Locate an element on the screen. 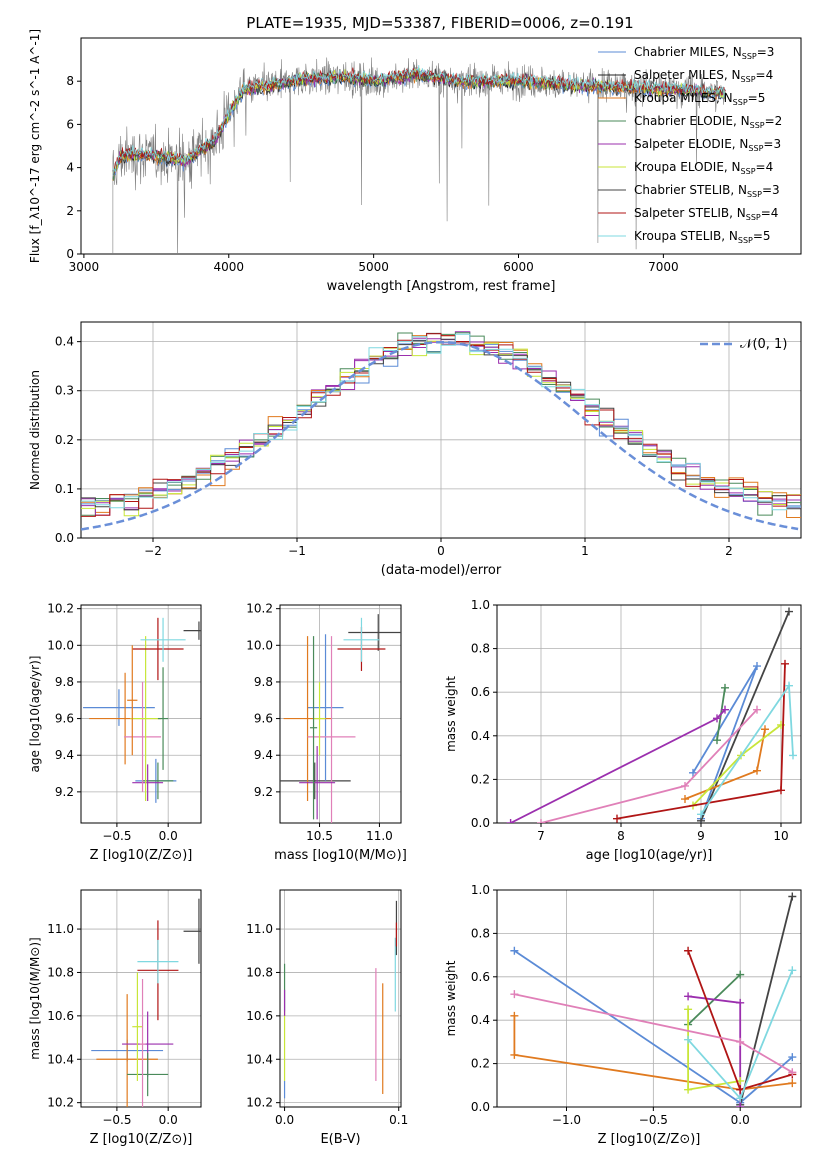 The height and width of the screenshot is (1170, 819). mass_vs_ebv-axes is located at coordinates (339, 1000).